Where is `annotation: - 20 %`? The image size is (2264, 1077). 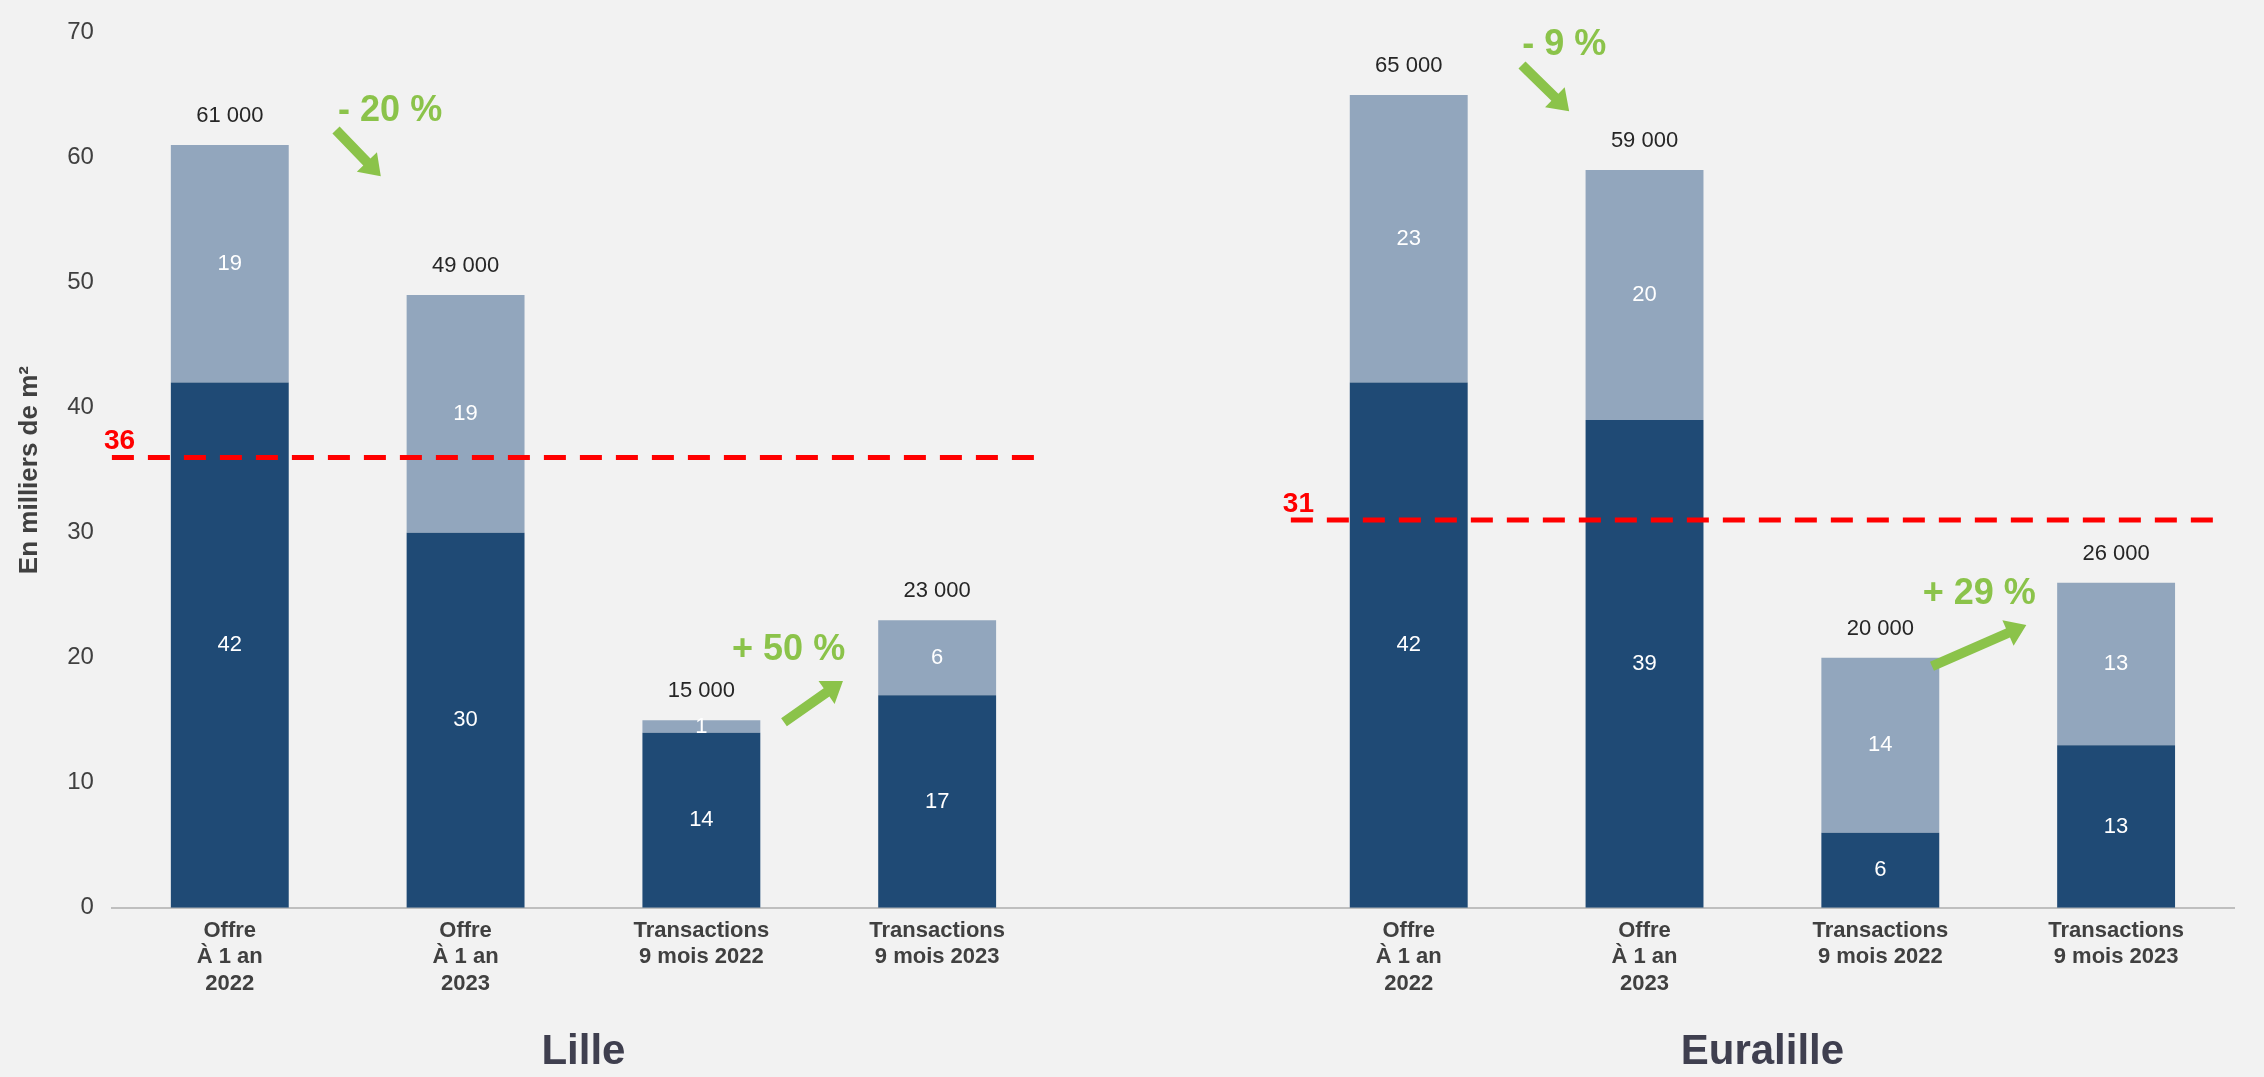 annotation: - 20 % is located at coordinates (390, 109).